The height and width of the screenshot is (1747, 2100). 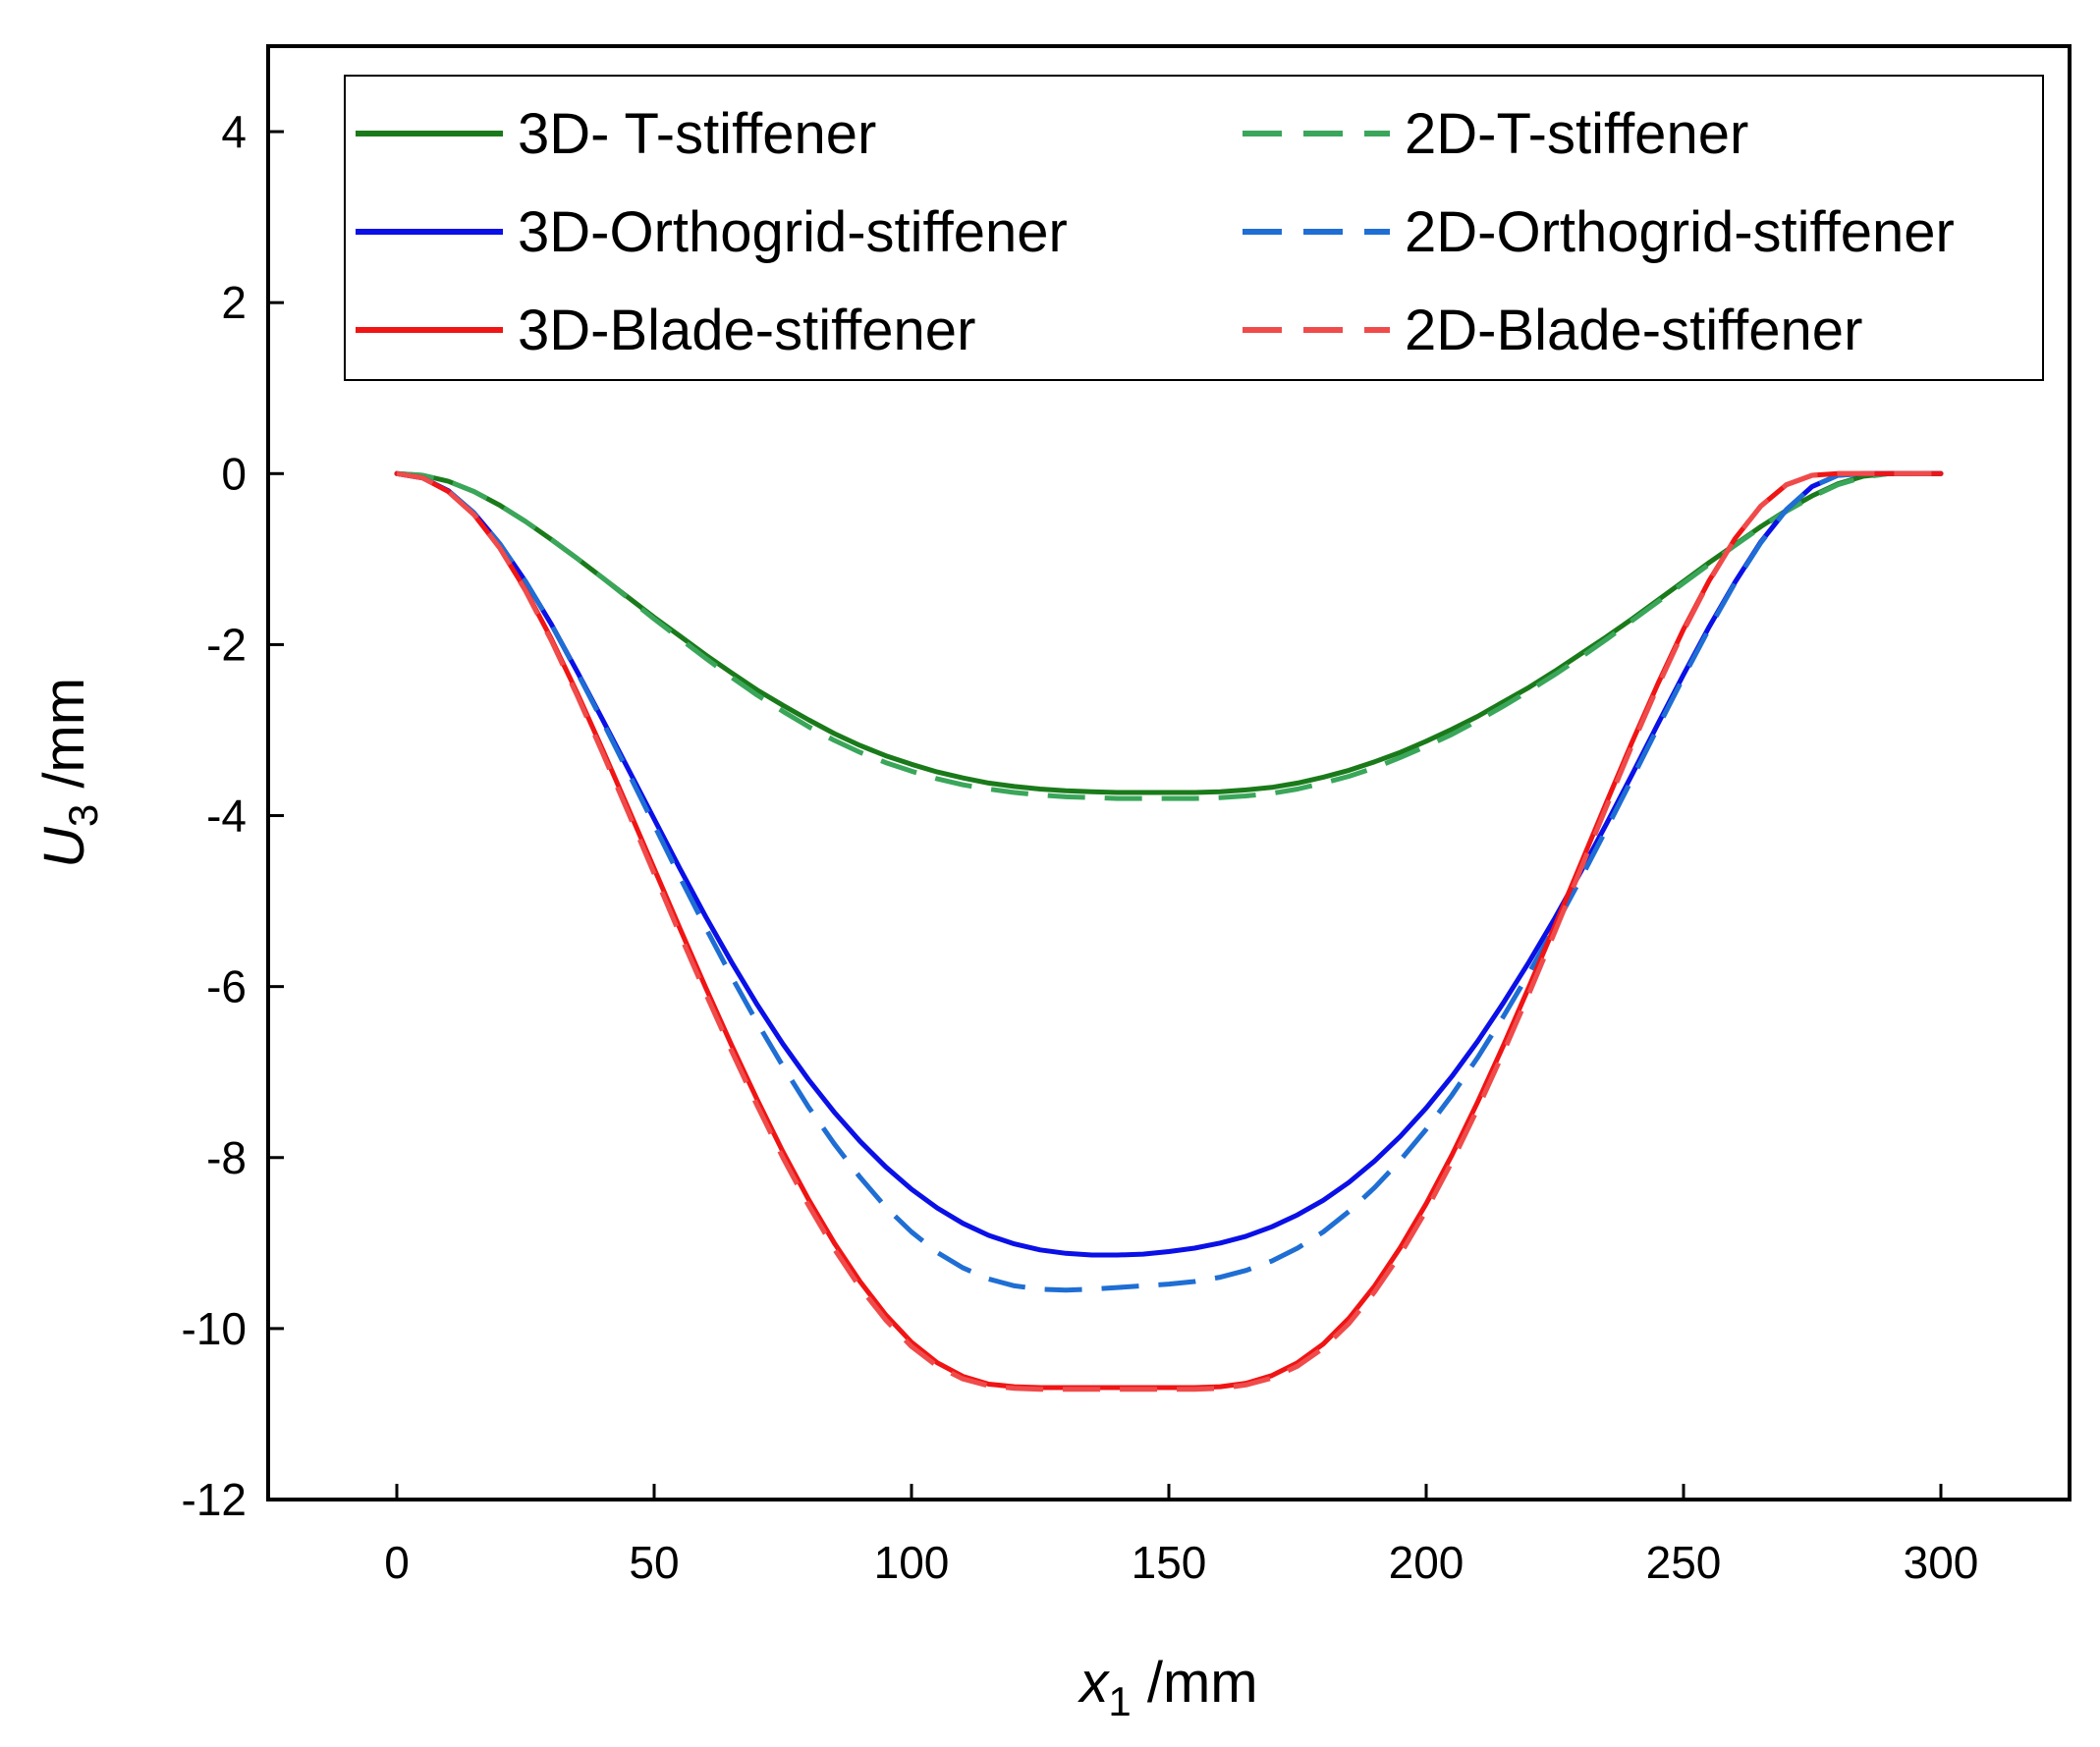 What do you see at coordinates (1426, 1562) in the screenshot?
I see `x-tick-label-4: 200` at bounding box center [1426, 1562].